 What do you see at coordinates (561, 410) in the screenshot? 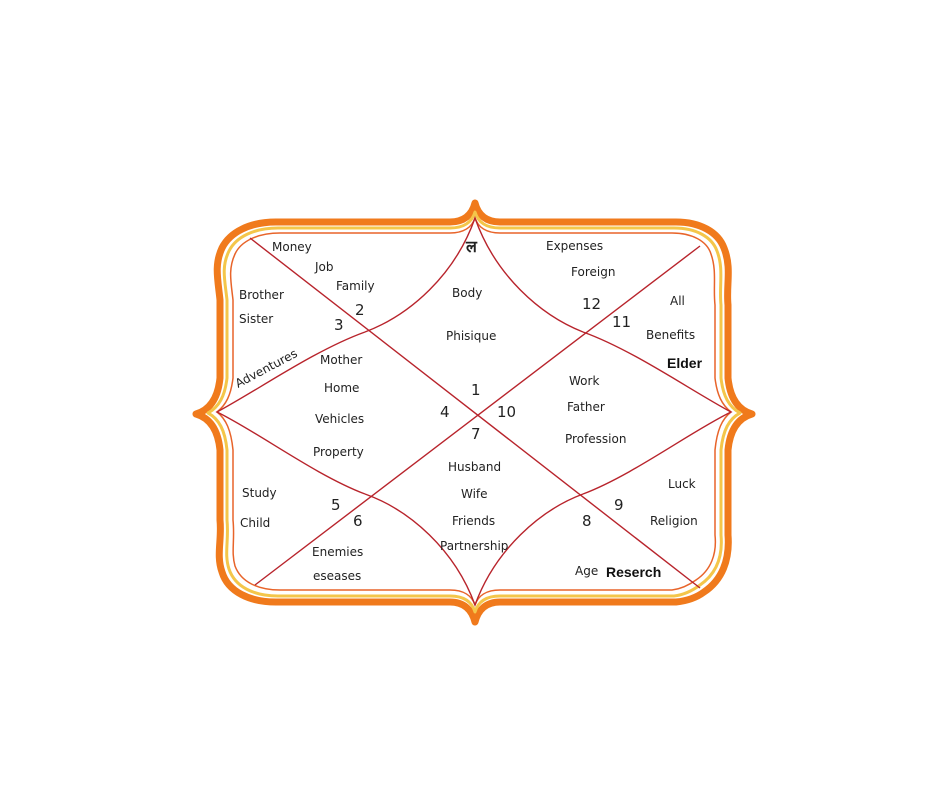
I see `house-10: 10 Work Father Profession` at bounding box center [561, 410].